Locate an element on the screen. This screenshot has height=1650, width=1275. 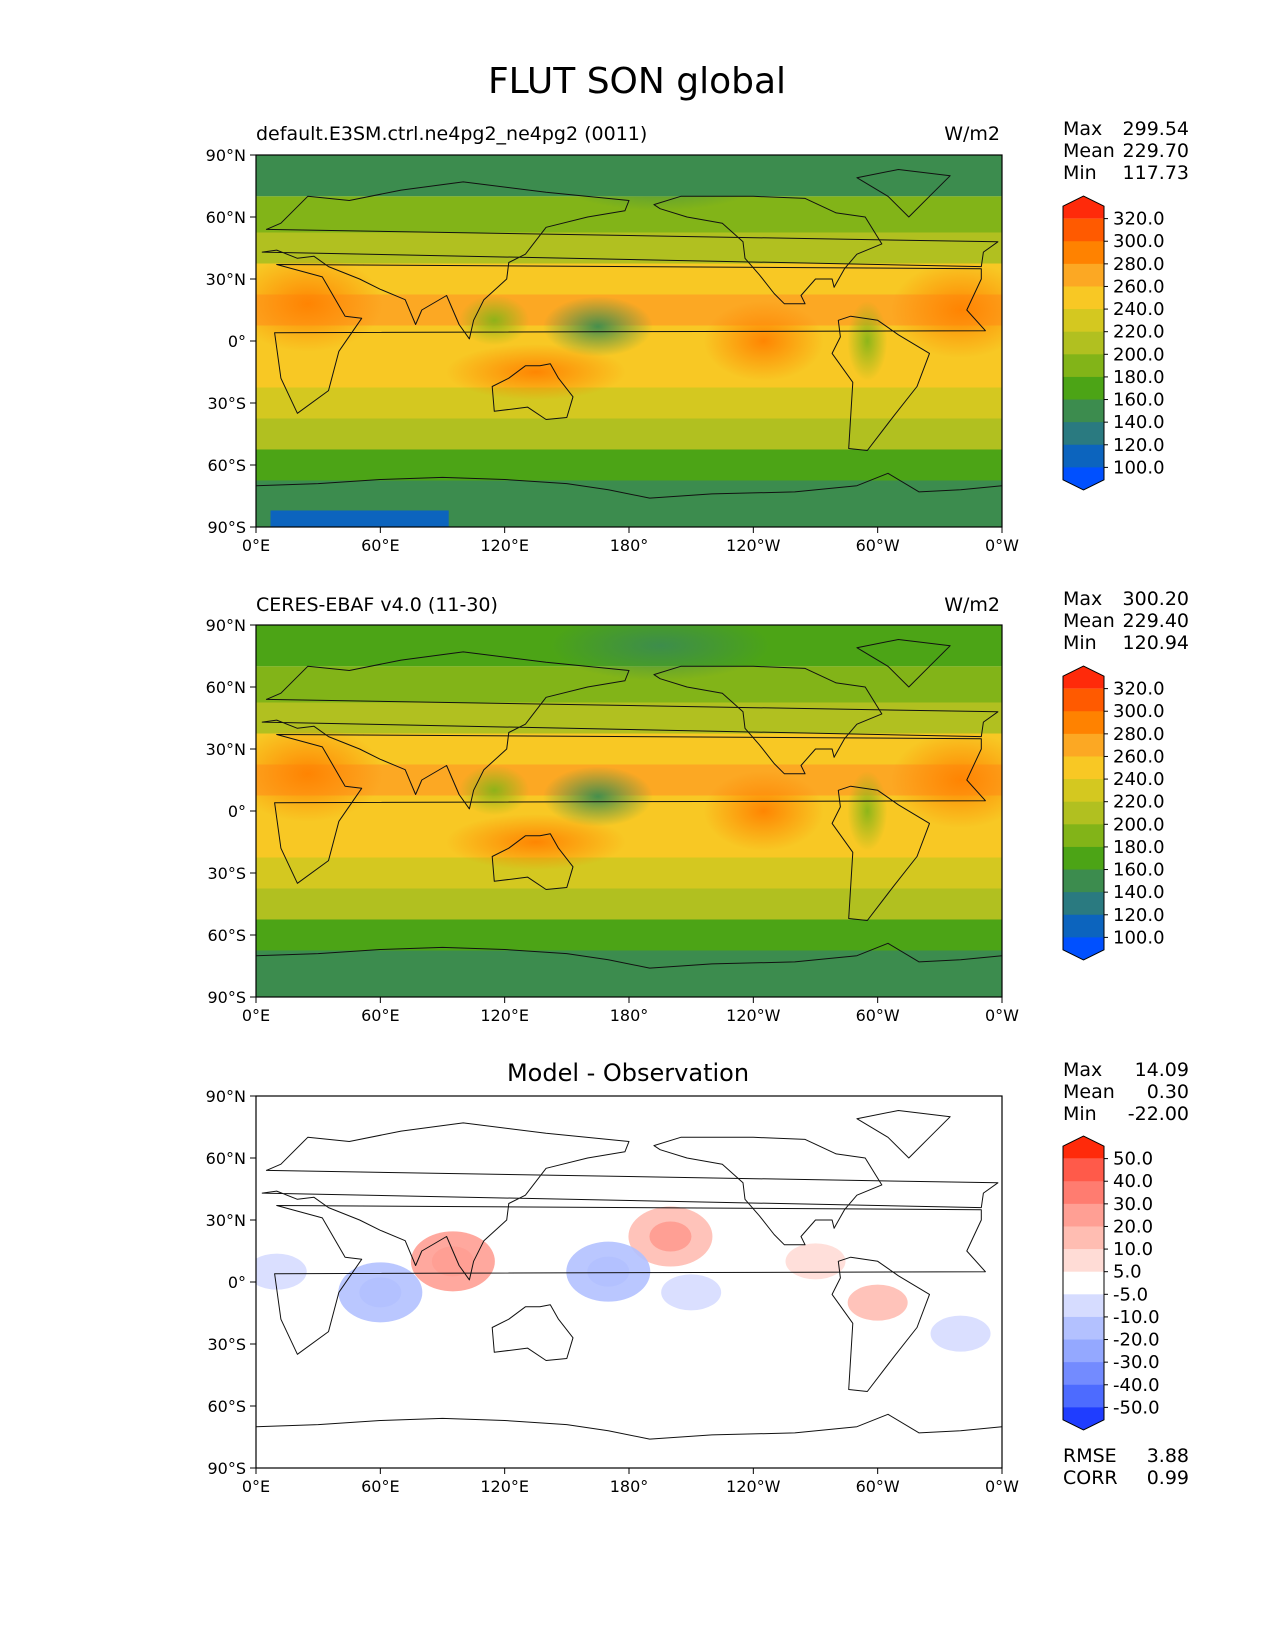
colorbar-label: 160.0 is located at coordinates (1139, 400).